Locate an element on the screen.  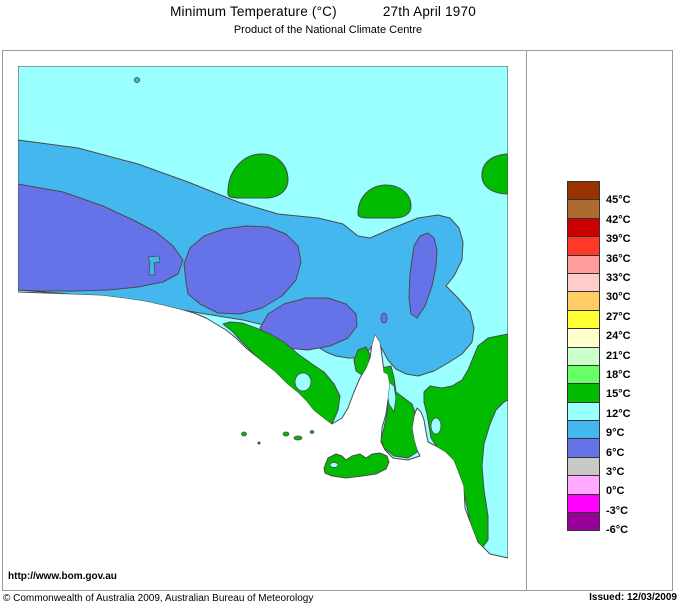
map-source-url: http://www.bom.gov.au is located at coordinates (62, 576).